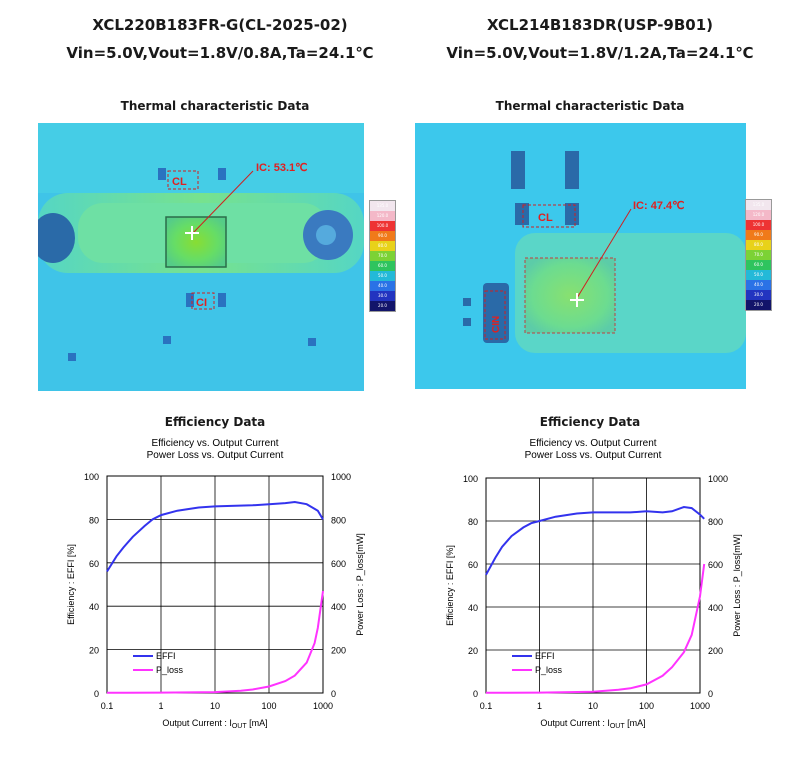 Image resolution: width=797 pixels, height=758 pixels. I want to click on left-thermal-image: IC: 53.1℃ CL CI, so click(201, 257).